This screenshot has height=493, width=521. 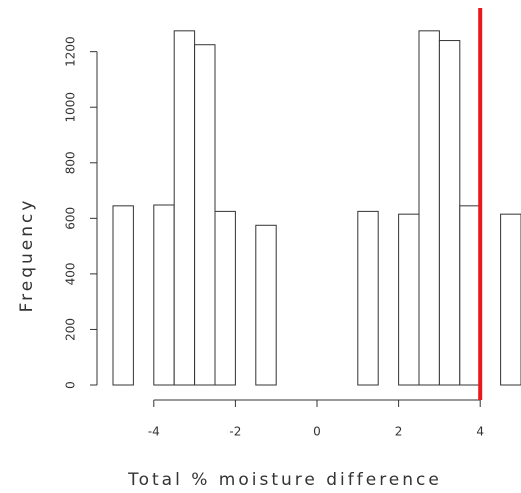 I want to click on x-axis-title: Total % moisture difference, so click(x=284, y=480).